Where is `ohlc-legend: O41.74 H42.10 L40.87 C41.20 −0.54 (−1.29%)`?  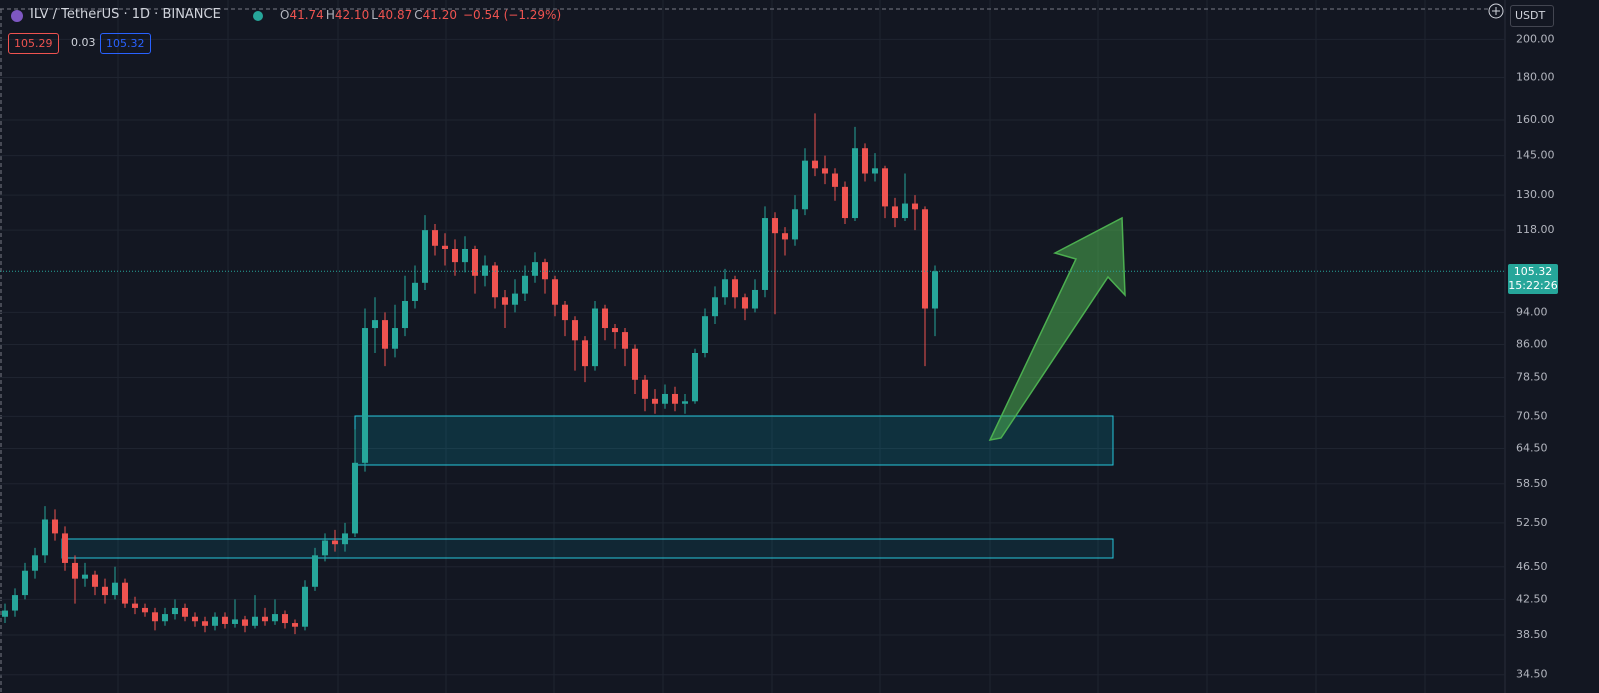
ohlc-legend: O41.74 H42.10 L40.87 C41.20 −0.54 (−1.29%) is located at coordinates (420, 15).